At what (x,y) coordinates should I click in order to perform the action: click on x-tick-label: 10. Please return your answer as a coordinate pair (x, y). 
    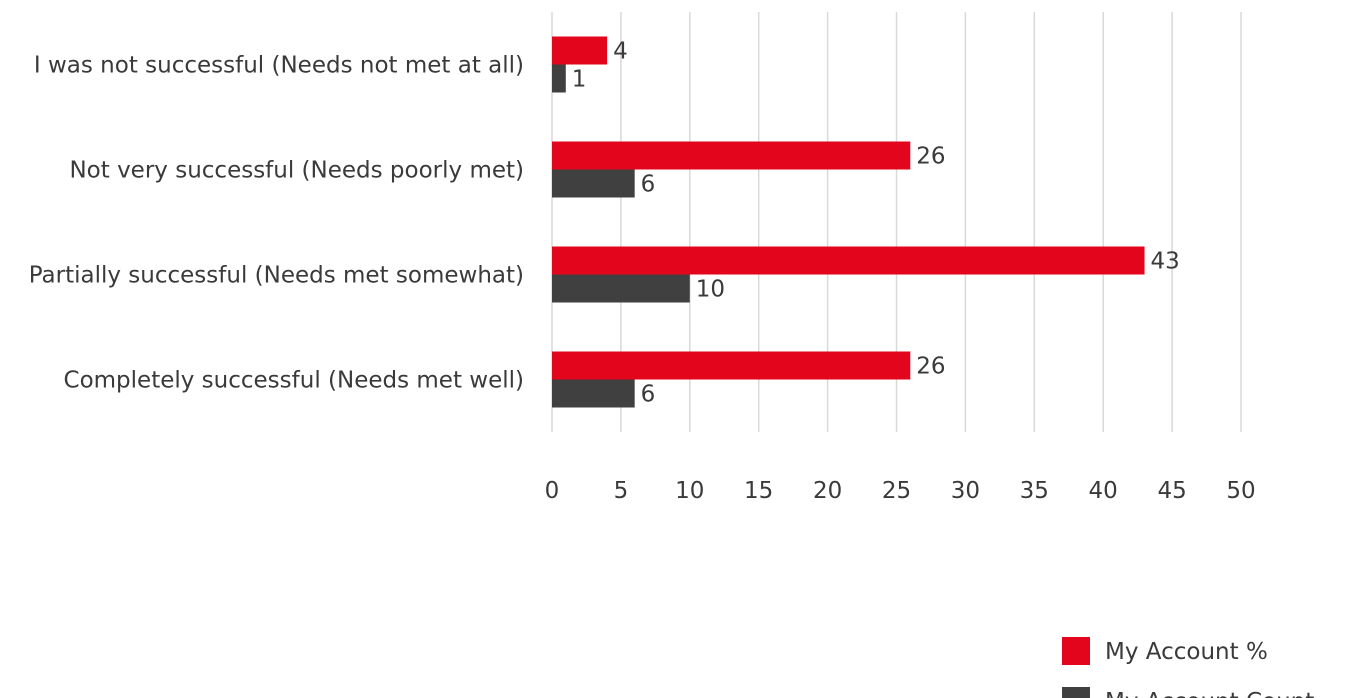
    Looking at the image, I should click on (689, 491).